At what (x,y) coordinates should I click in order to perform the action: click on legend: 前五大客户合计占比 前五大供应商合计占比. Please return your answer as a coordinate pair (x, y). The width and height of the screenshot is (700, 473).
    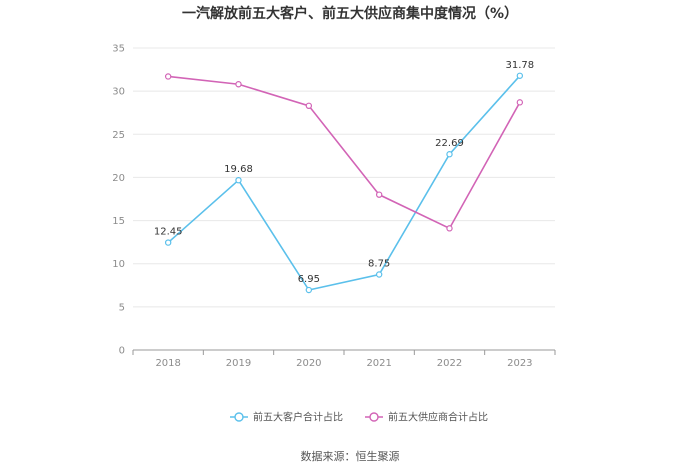
    Looking at the image, I should click on (359, 417).